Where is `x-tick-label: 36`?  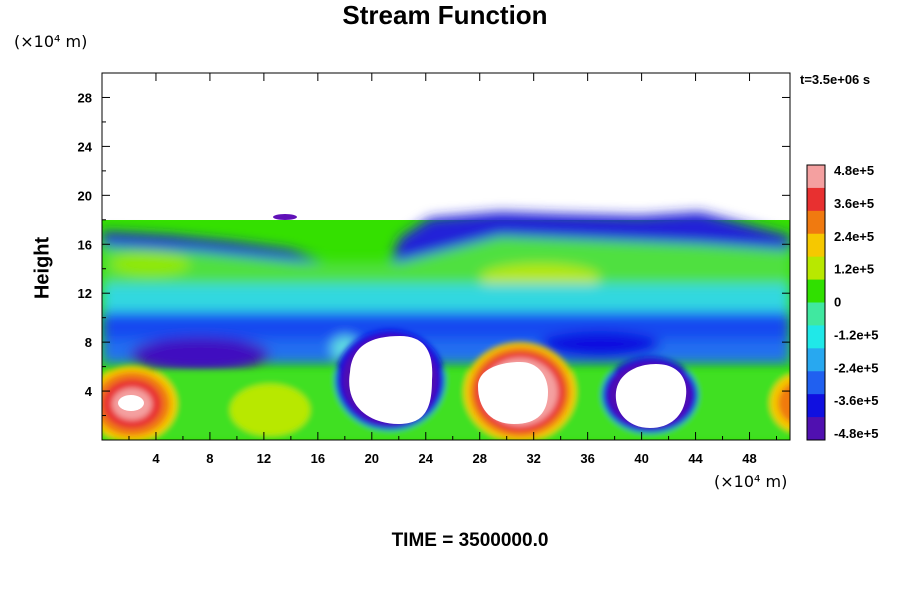 x-tick-label: 36 is located at coordinates (587, 458).